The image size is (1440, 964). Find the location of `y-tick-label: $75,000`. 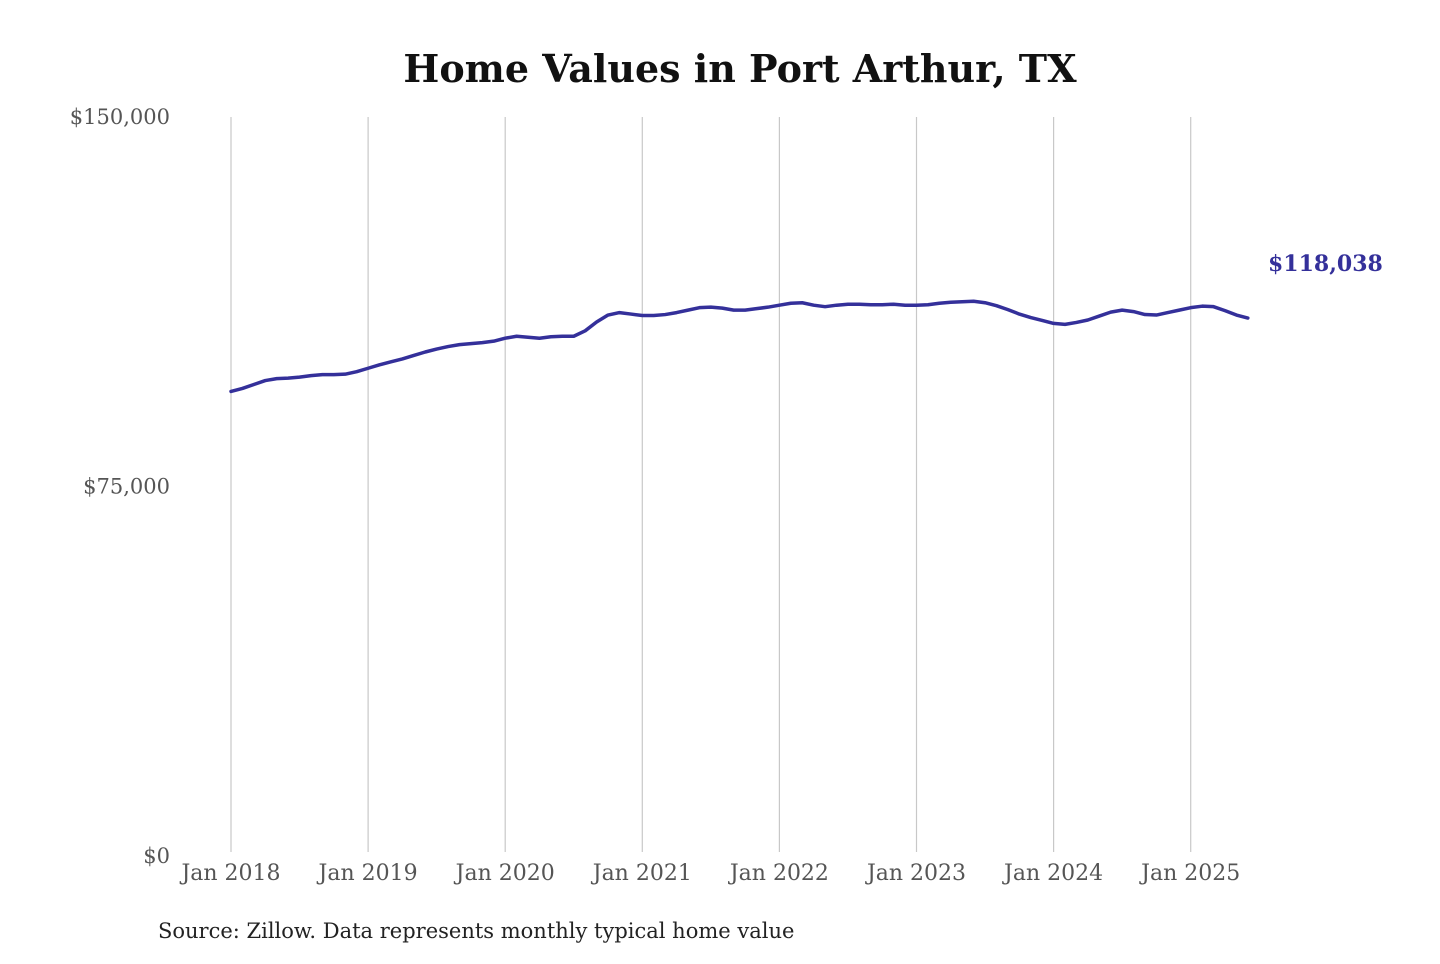

y-tick-label: $75,000 is located at coordinates (126, 487).